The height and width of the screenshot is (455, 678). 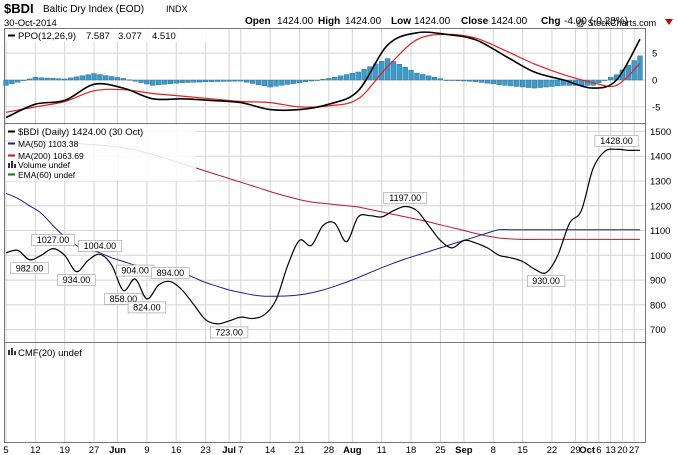 I want to click on cmf-legend: CMF(20) undef, so click(x=45, y=353).